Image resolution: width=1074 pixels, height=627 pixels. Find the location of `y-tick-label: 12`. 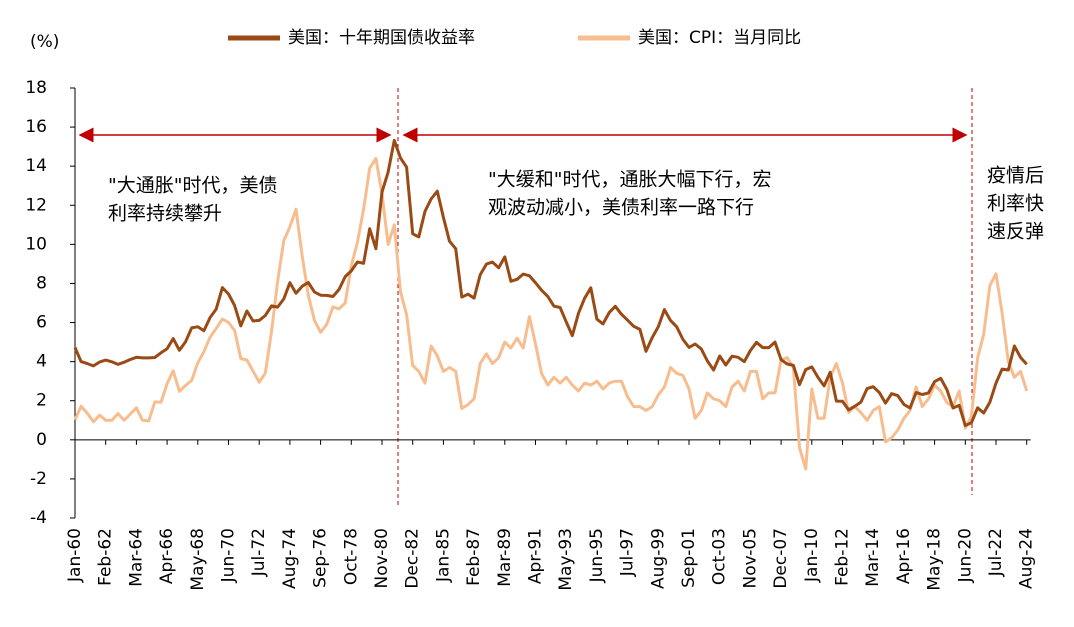

y-tick-label: 12 is located at coordinates (36, 205).